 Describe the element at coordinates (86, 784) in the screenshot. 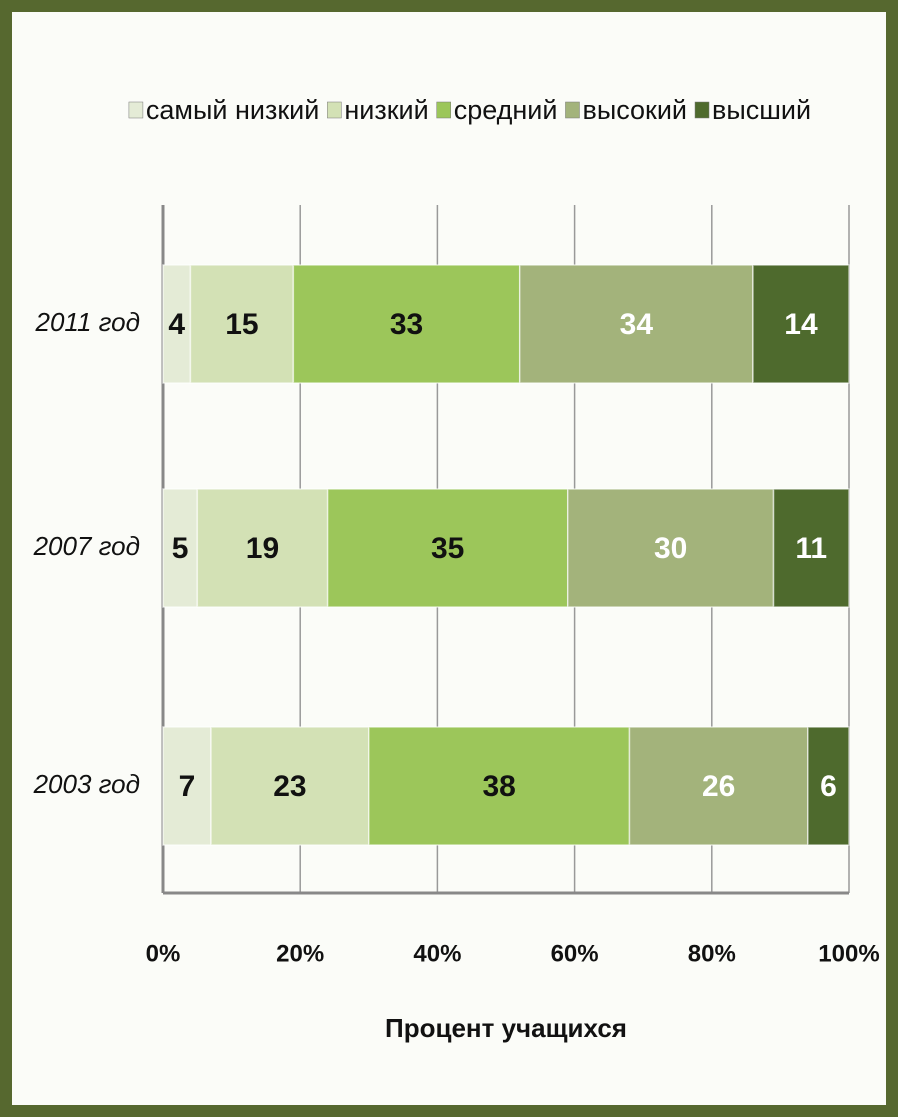

I see `y-tick-label: 2003 год` at that location.